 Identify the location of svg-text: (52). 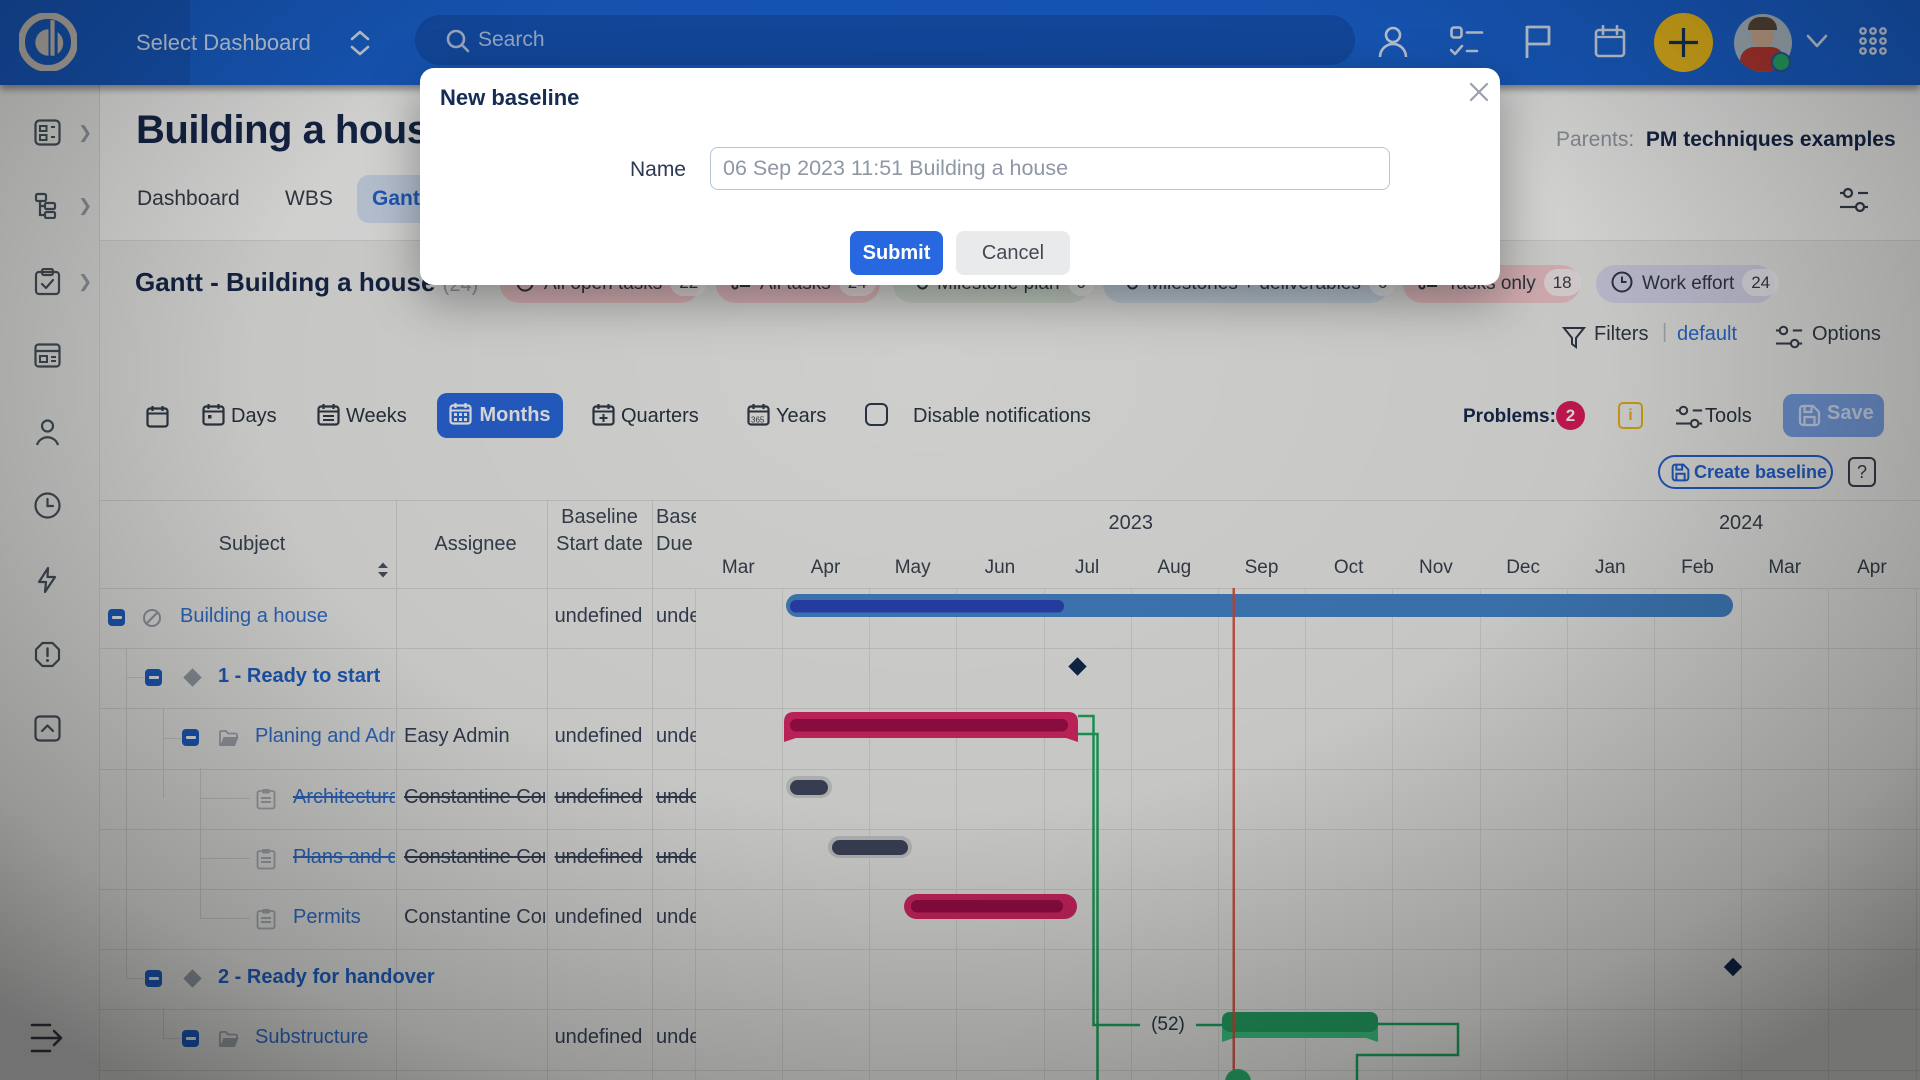
(1168, 1024).